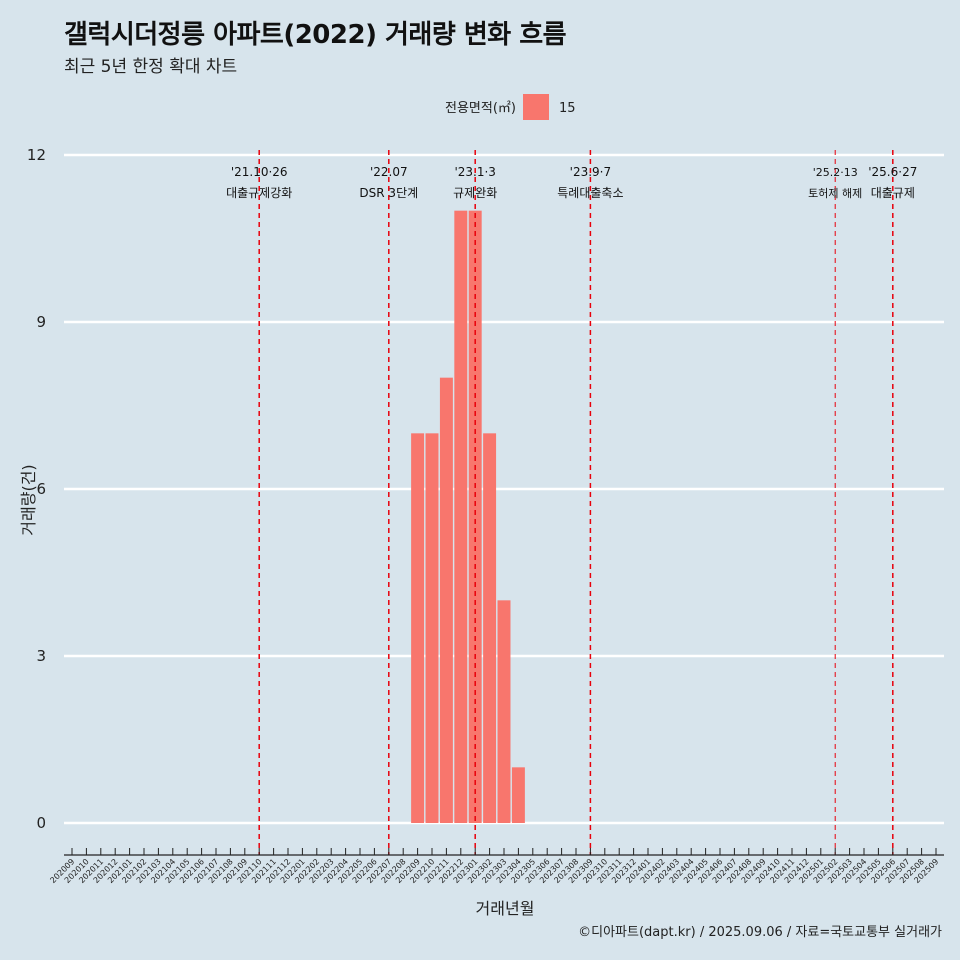 The image size is (960, 960). I want to click on x-axis-title: 거래년월, so click(505, 908).